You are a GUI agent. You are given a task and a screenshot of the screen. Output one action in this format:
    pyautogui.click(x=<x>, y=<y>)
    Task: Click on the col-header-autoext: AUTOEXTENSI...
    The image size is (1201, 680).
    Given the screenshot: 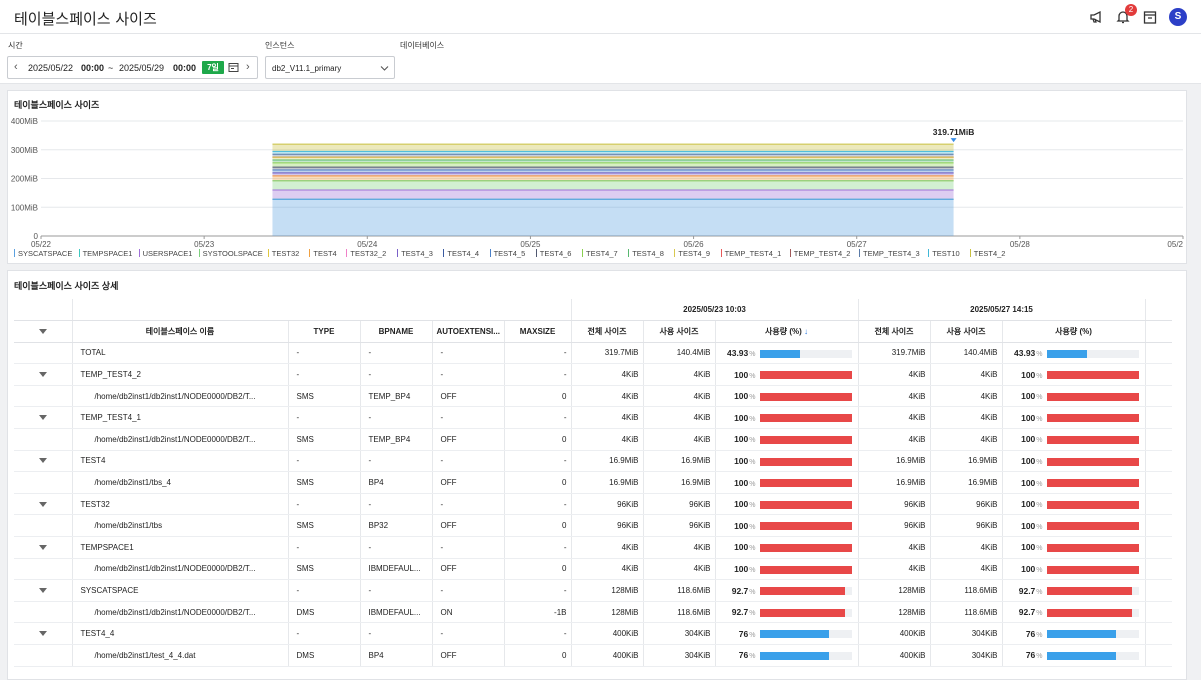 What is the action you would take?
    pyautogui.click(x=467, y=331)
    